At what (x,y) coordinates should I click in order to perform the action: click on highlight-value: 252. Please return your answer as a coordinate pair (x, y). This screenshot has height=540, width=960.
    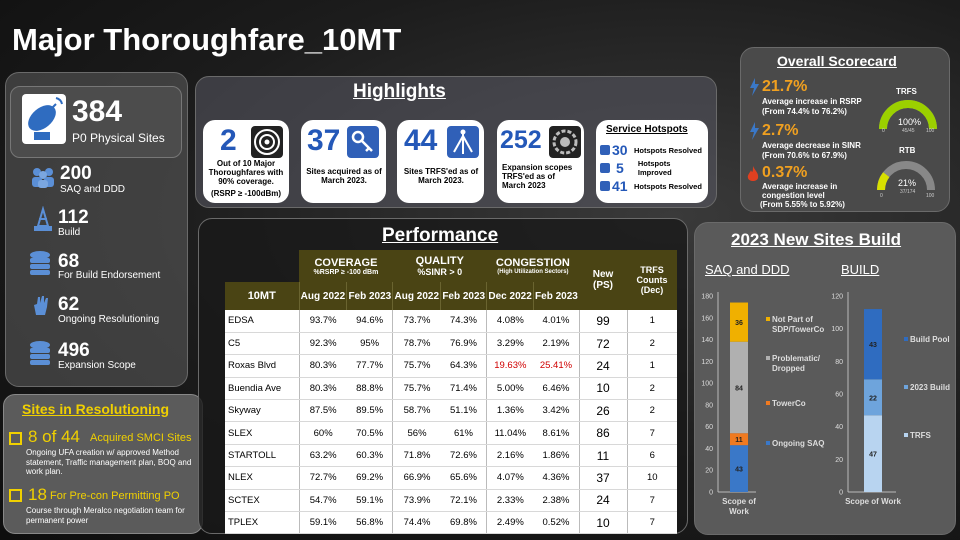
    Looking at the image, I should click on (521, 140).